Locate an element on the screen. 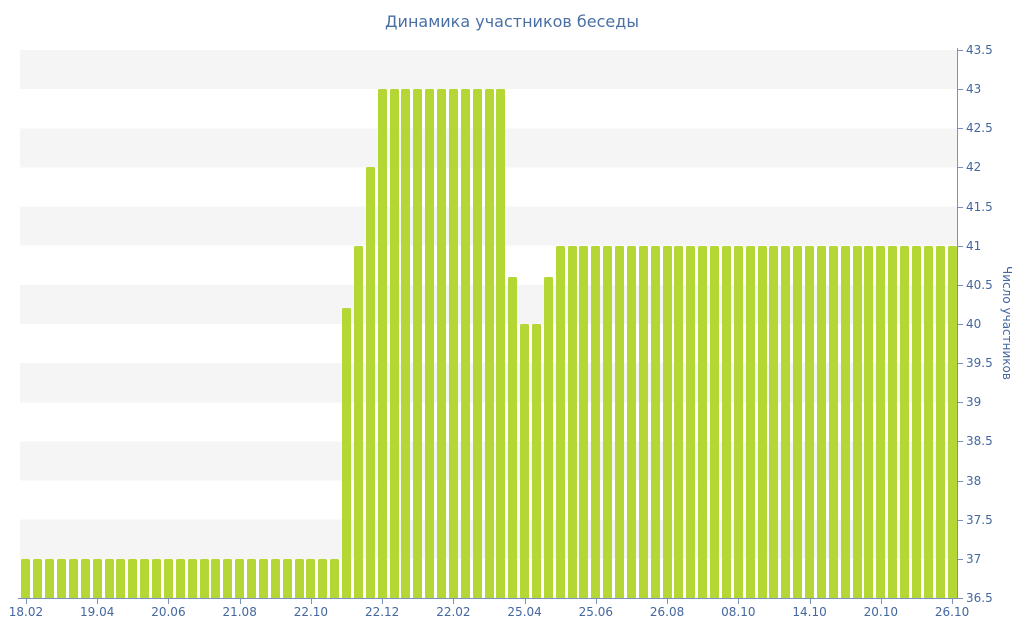  x-axis-tick-label: 25.04 is located at coordinates (524, 612).